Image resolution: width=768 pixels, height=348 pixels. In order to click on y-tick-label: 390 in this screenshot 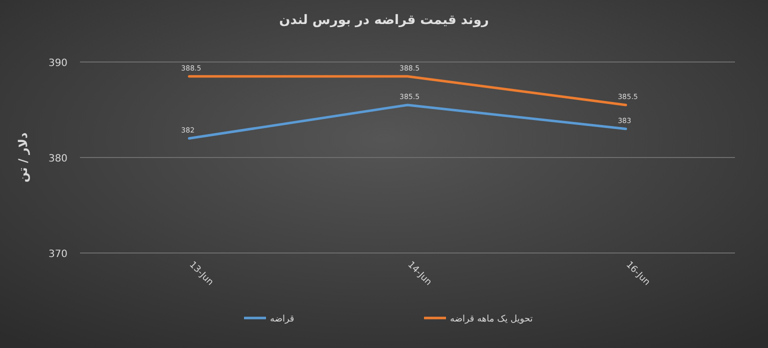, I will do `click(58, 63)`.